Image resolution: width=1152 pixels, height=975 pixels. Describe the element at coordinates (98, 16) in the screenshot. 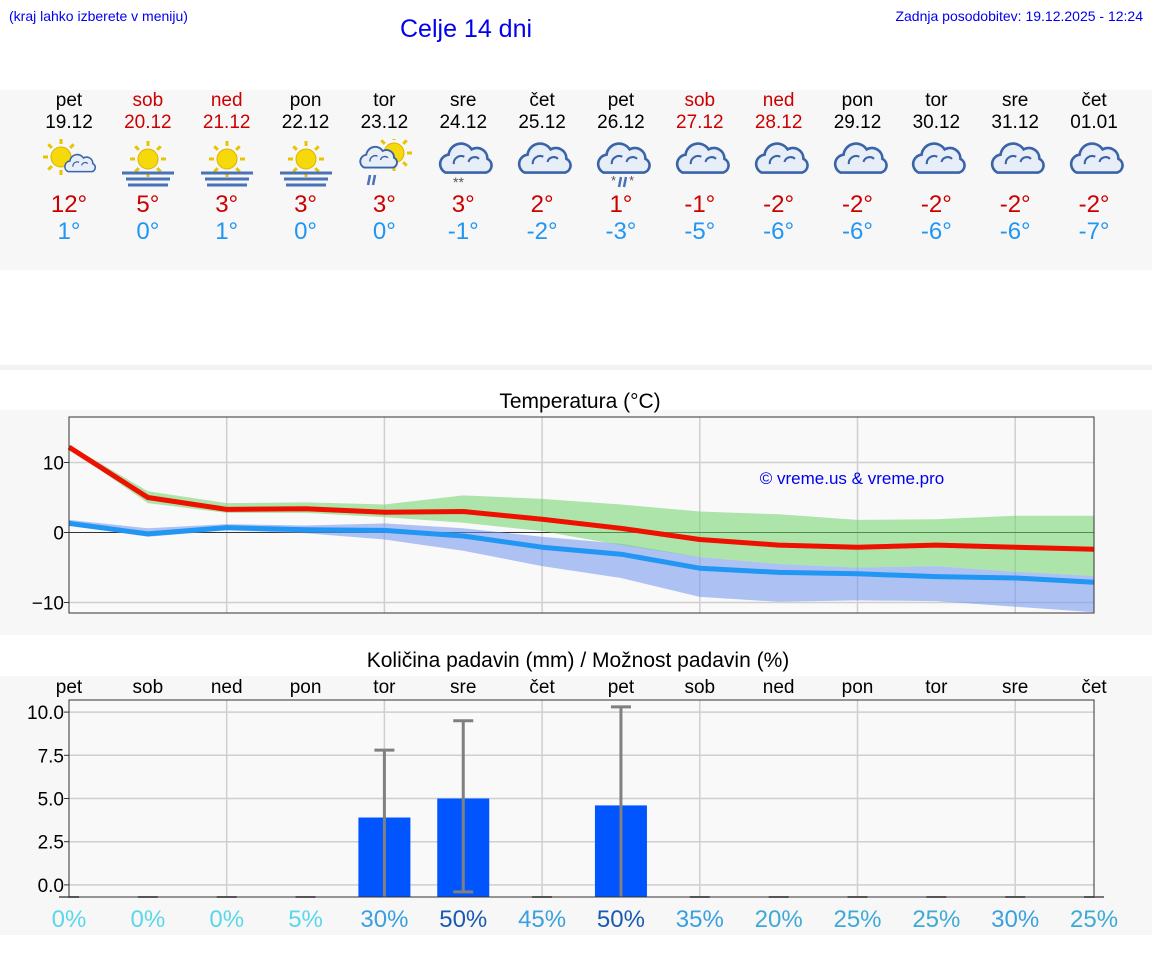

I see `menu-hint: (kraj lahko izberete v meniju)` at that location.